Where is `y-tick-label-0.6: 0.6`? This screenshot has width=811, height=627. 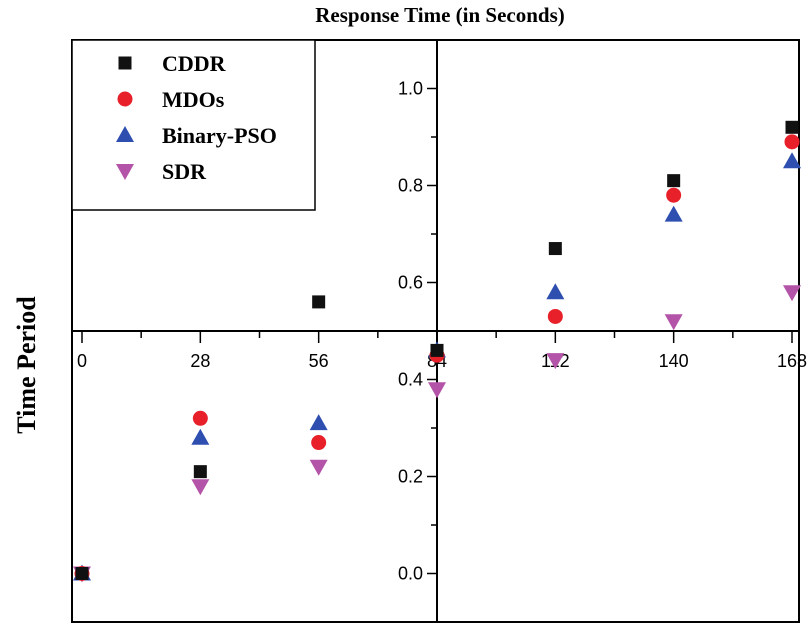
y-tick-label-0.6: 0.6 is located at coordinates (410, 283).